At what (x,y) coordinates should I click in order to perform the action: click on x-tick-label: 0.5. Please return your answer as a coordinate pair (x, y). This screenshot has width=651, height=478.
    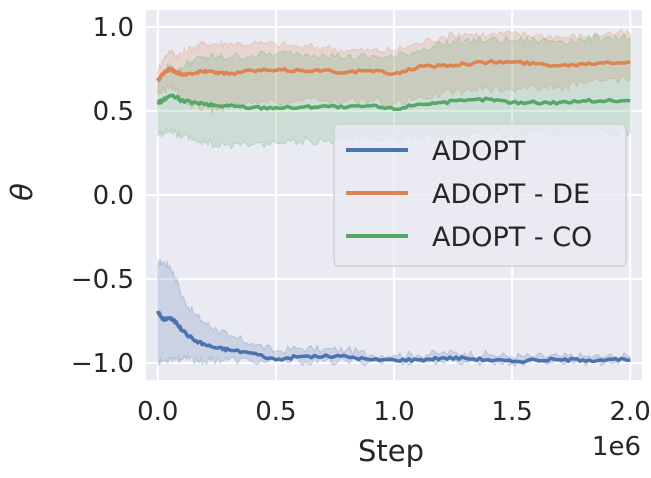
    Looking at the image, I should click on (275, 412).